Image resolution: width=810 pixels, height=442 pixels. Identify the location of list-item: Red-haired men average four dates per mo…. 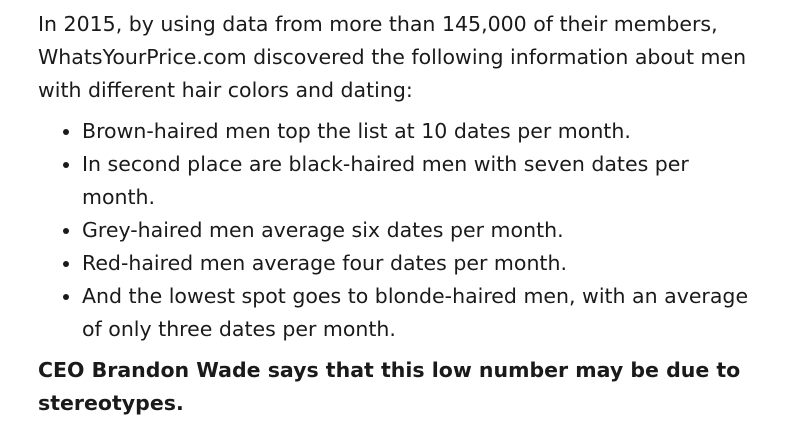
(420, 263).